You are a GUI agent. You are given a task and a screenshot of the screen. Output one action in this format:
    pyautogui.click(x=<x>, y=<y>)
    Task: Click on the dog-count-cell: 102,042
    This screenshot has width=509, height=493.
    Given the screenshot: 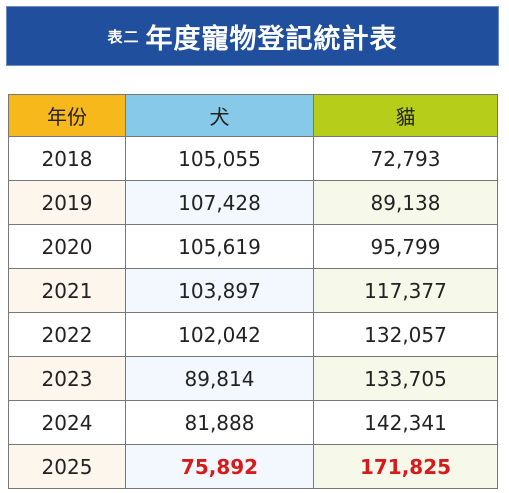 What is the action you would take?
    pyautogui.click(x=219, y=334)
    